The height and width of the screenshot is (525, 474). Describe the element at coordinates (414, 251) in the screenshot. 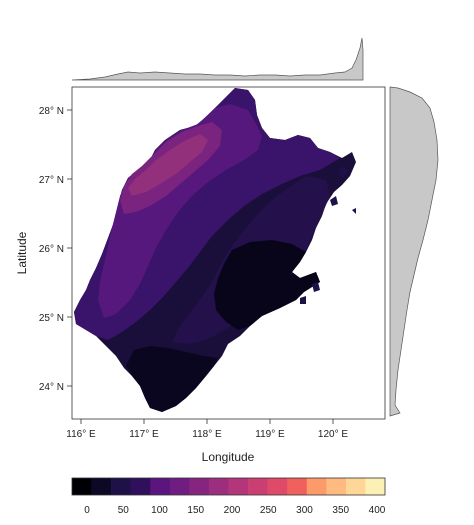

I see `right-marginal-density` at that location.